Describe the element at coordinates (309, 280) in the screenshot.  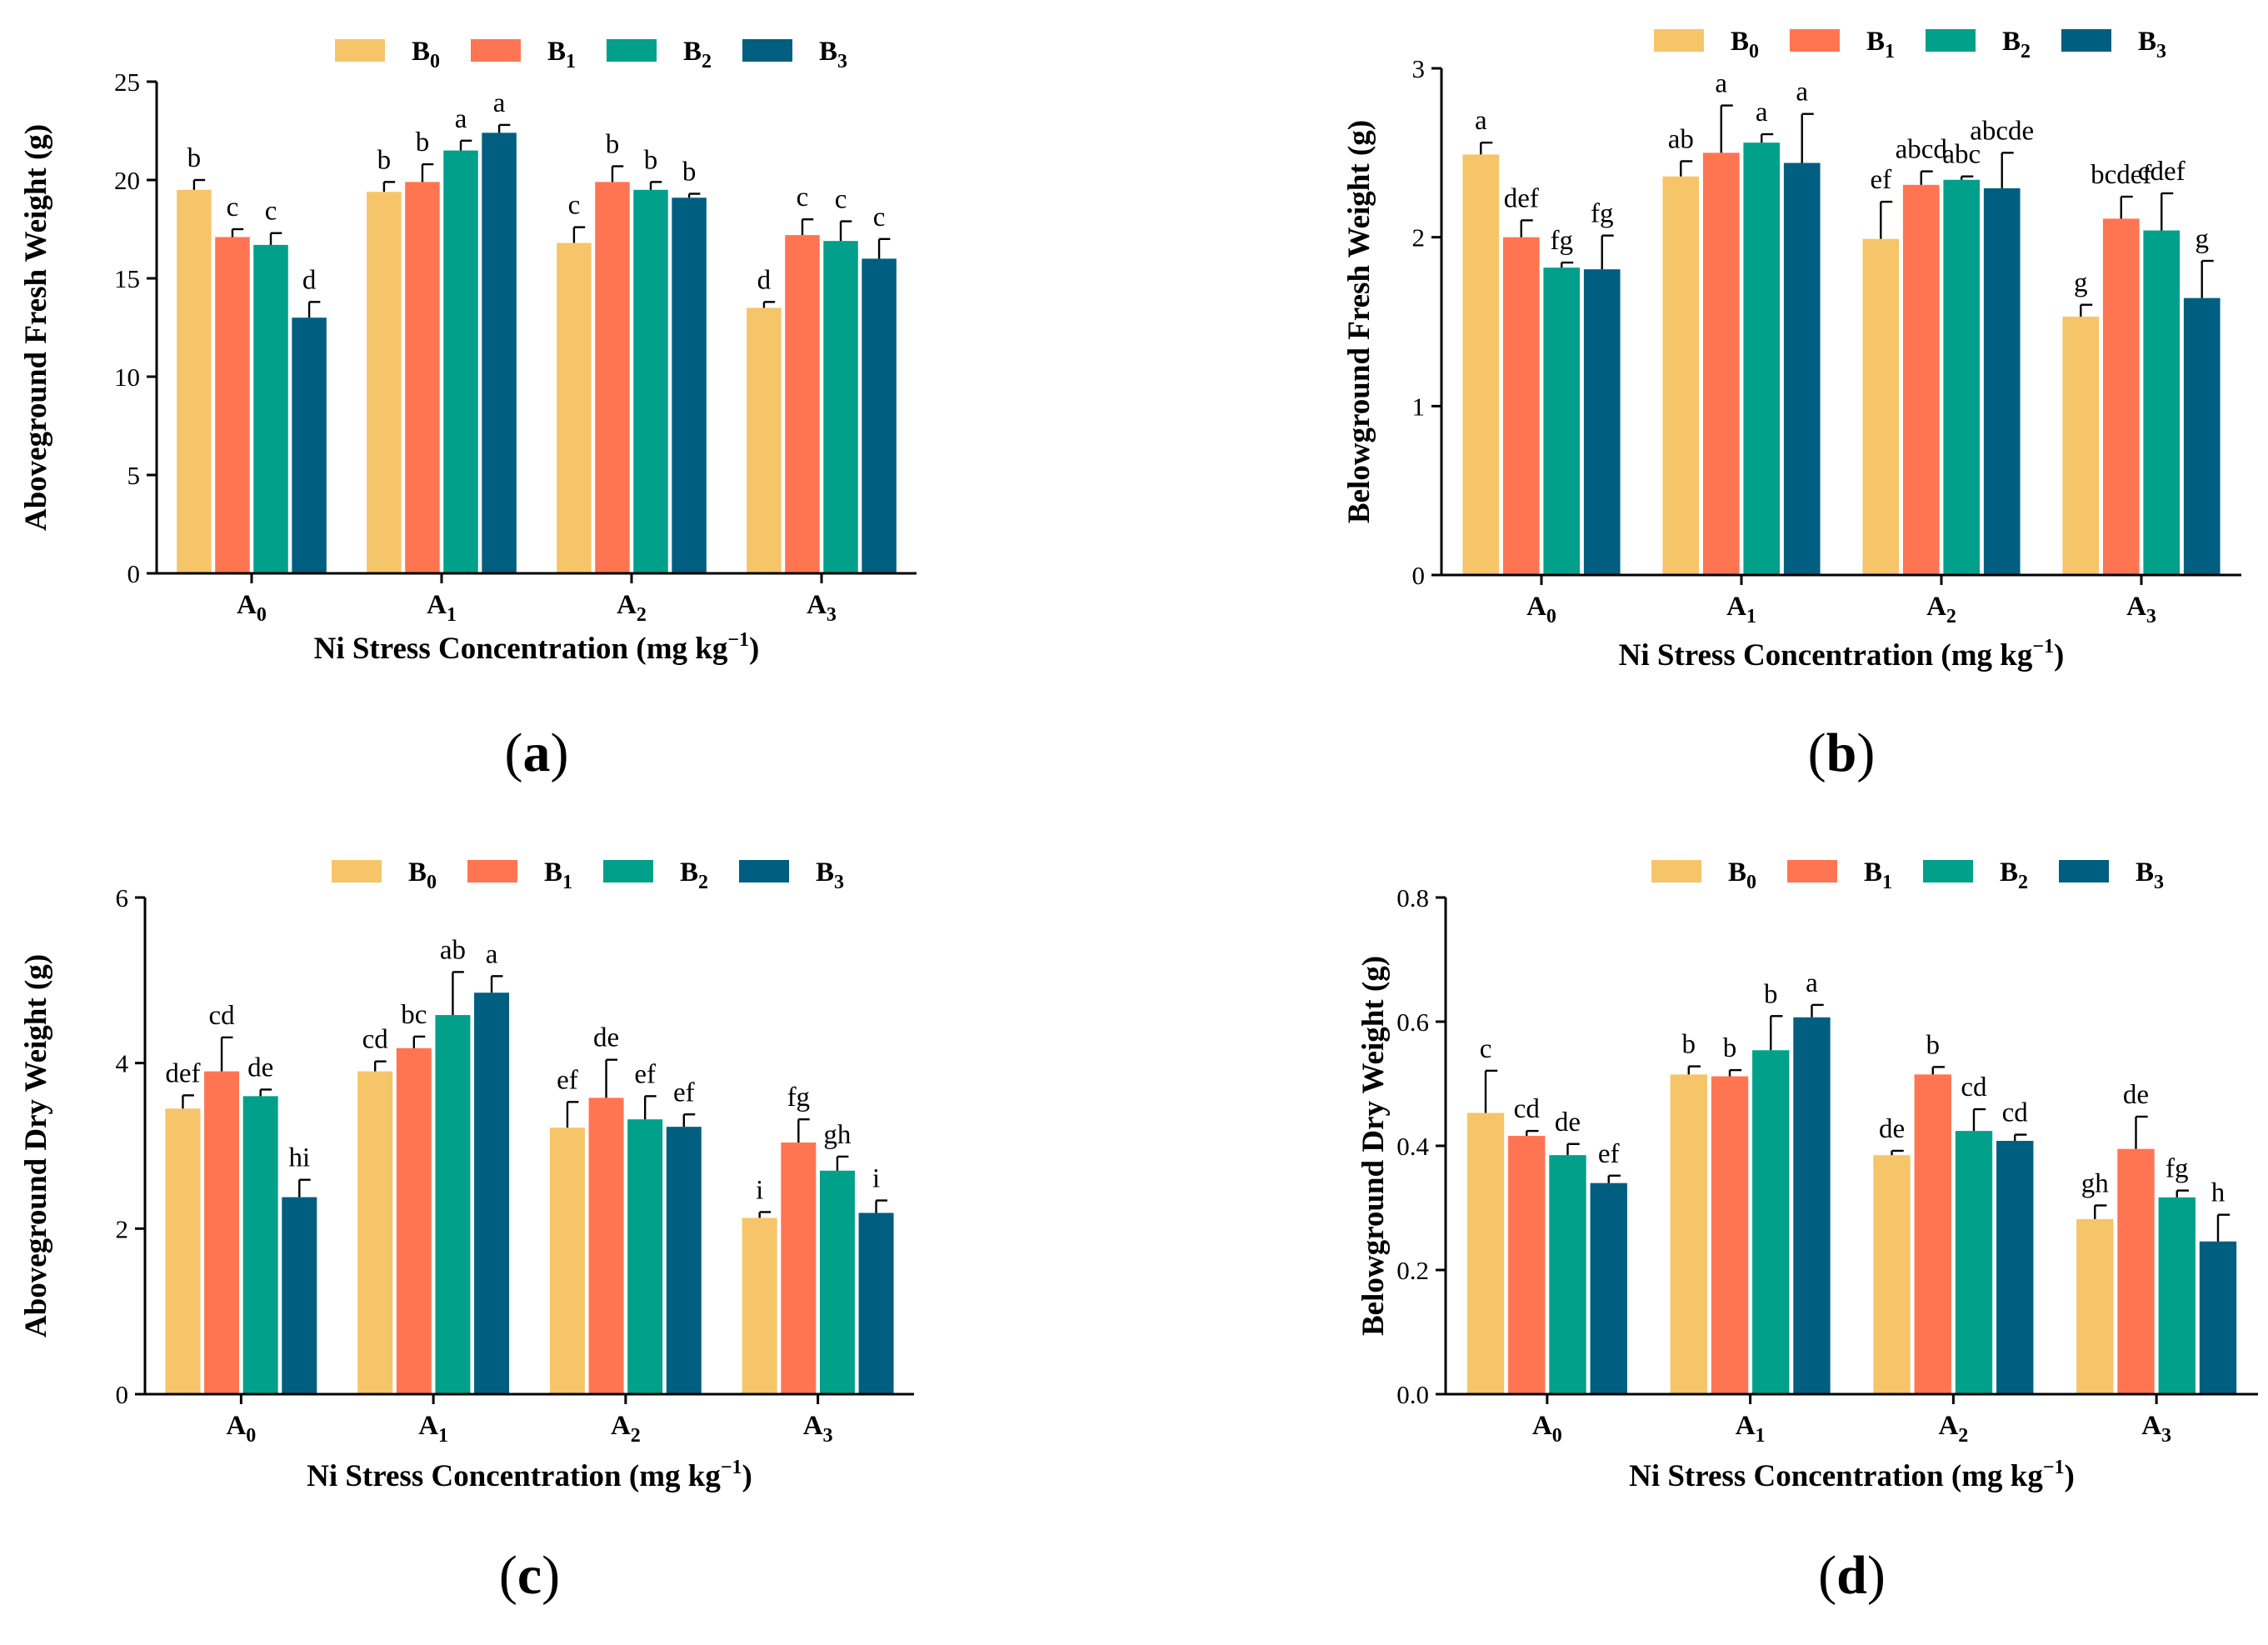
I see `significance-letter: d` at that location.